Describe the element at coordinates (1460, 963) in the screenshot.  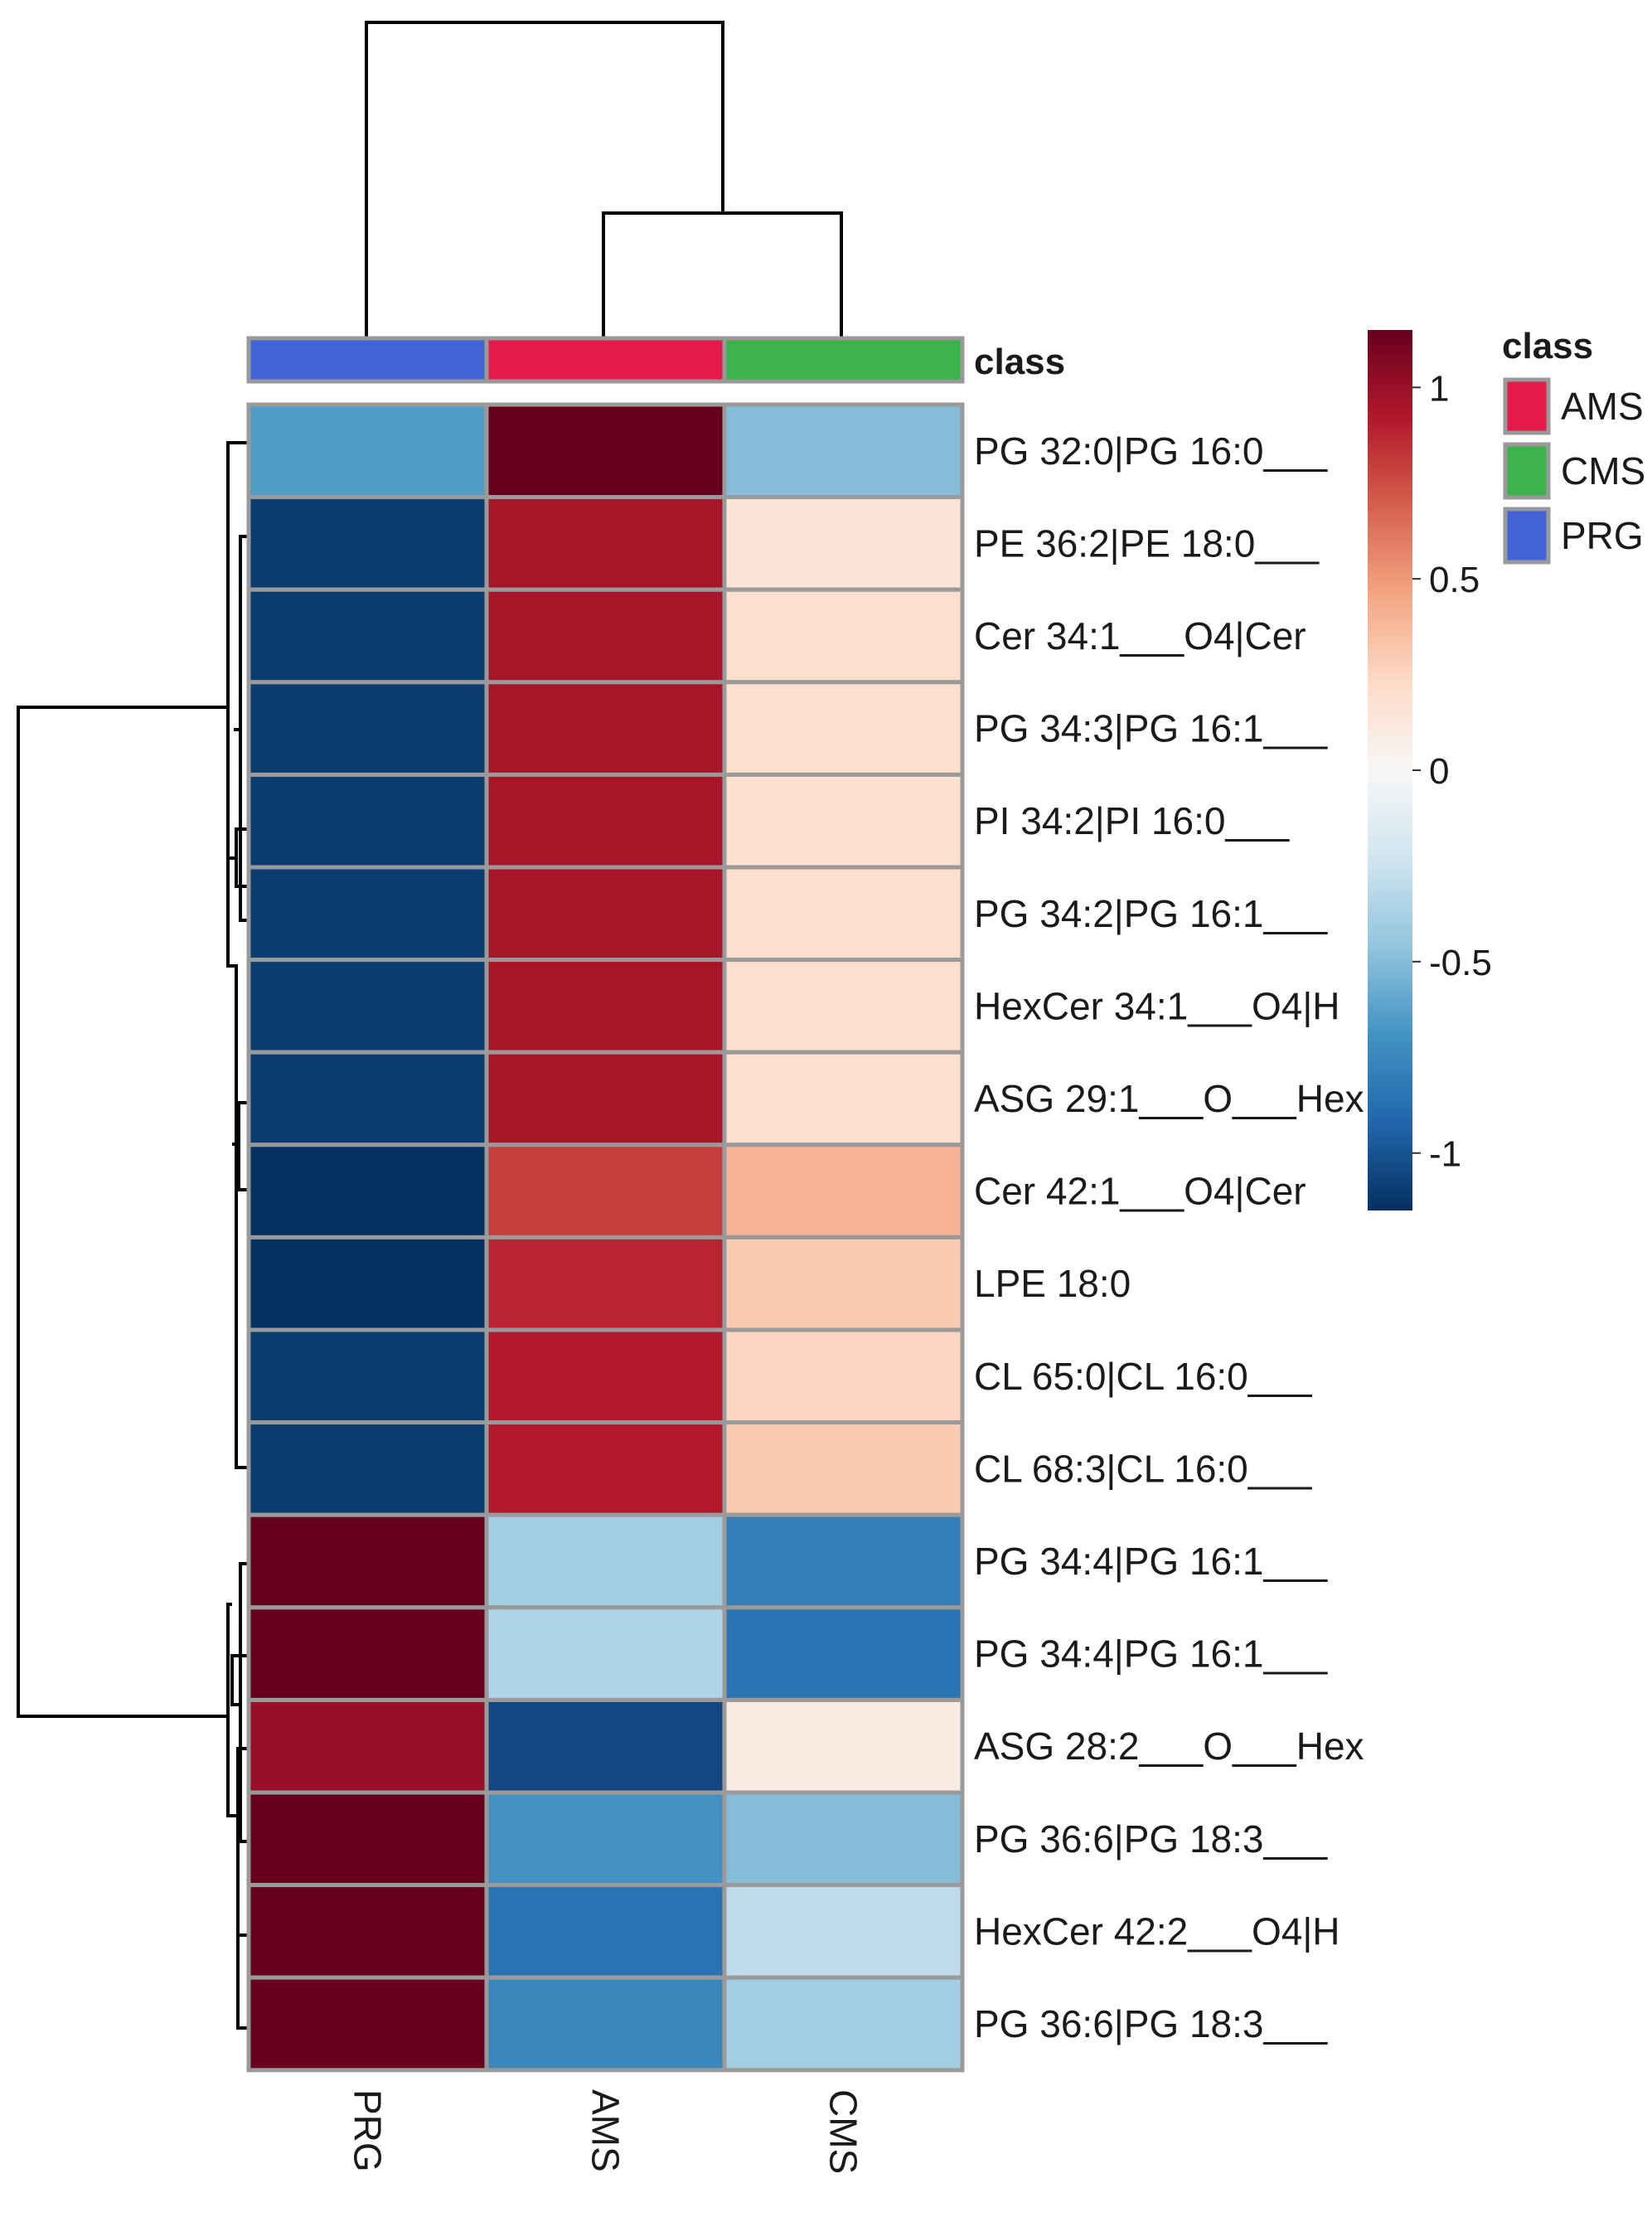
I see `color-scale-tick-label: -0.5` at that location.